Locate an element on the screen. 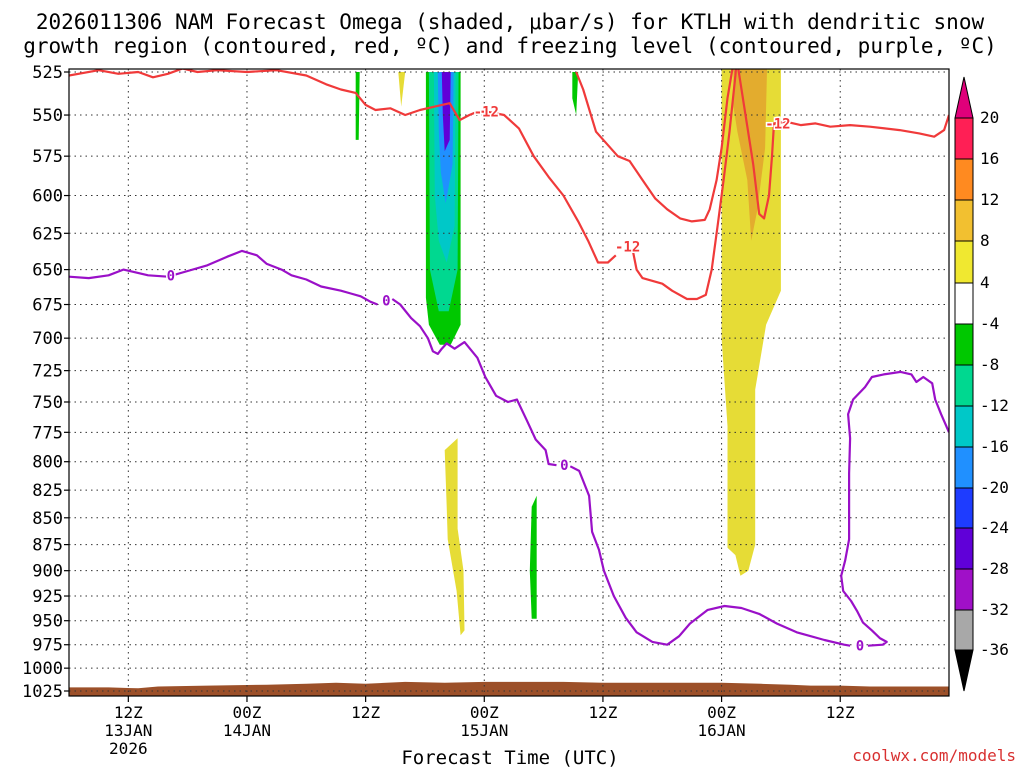 Image resolution: width=1024 pixels, height=768 pixels. y-tick-label: 825 is located at coordinates (47, 491).